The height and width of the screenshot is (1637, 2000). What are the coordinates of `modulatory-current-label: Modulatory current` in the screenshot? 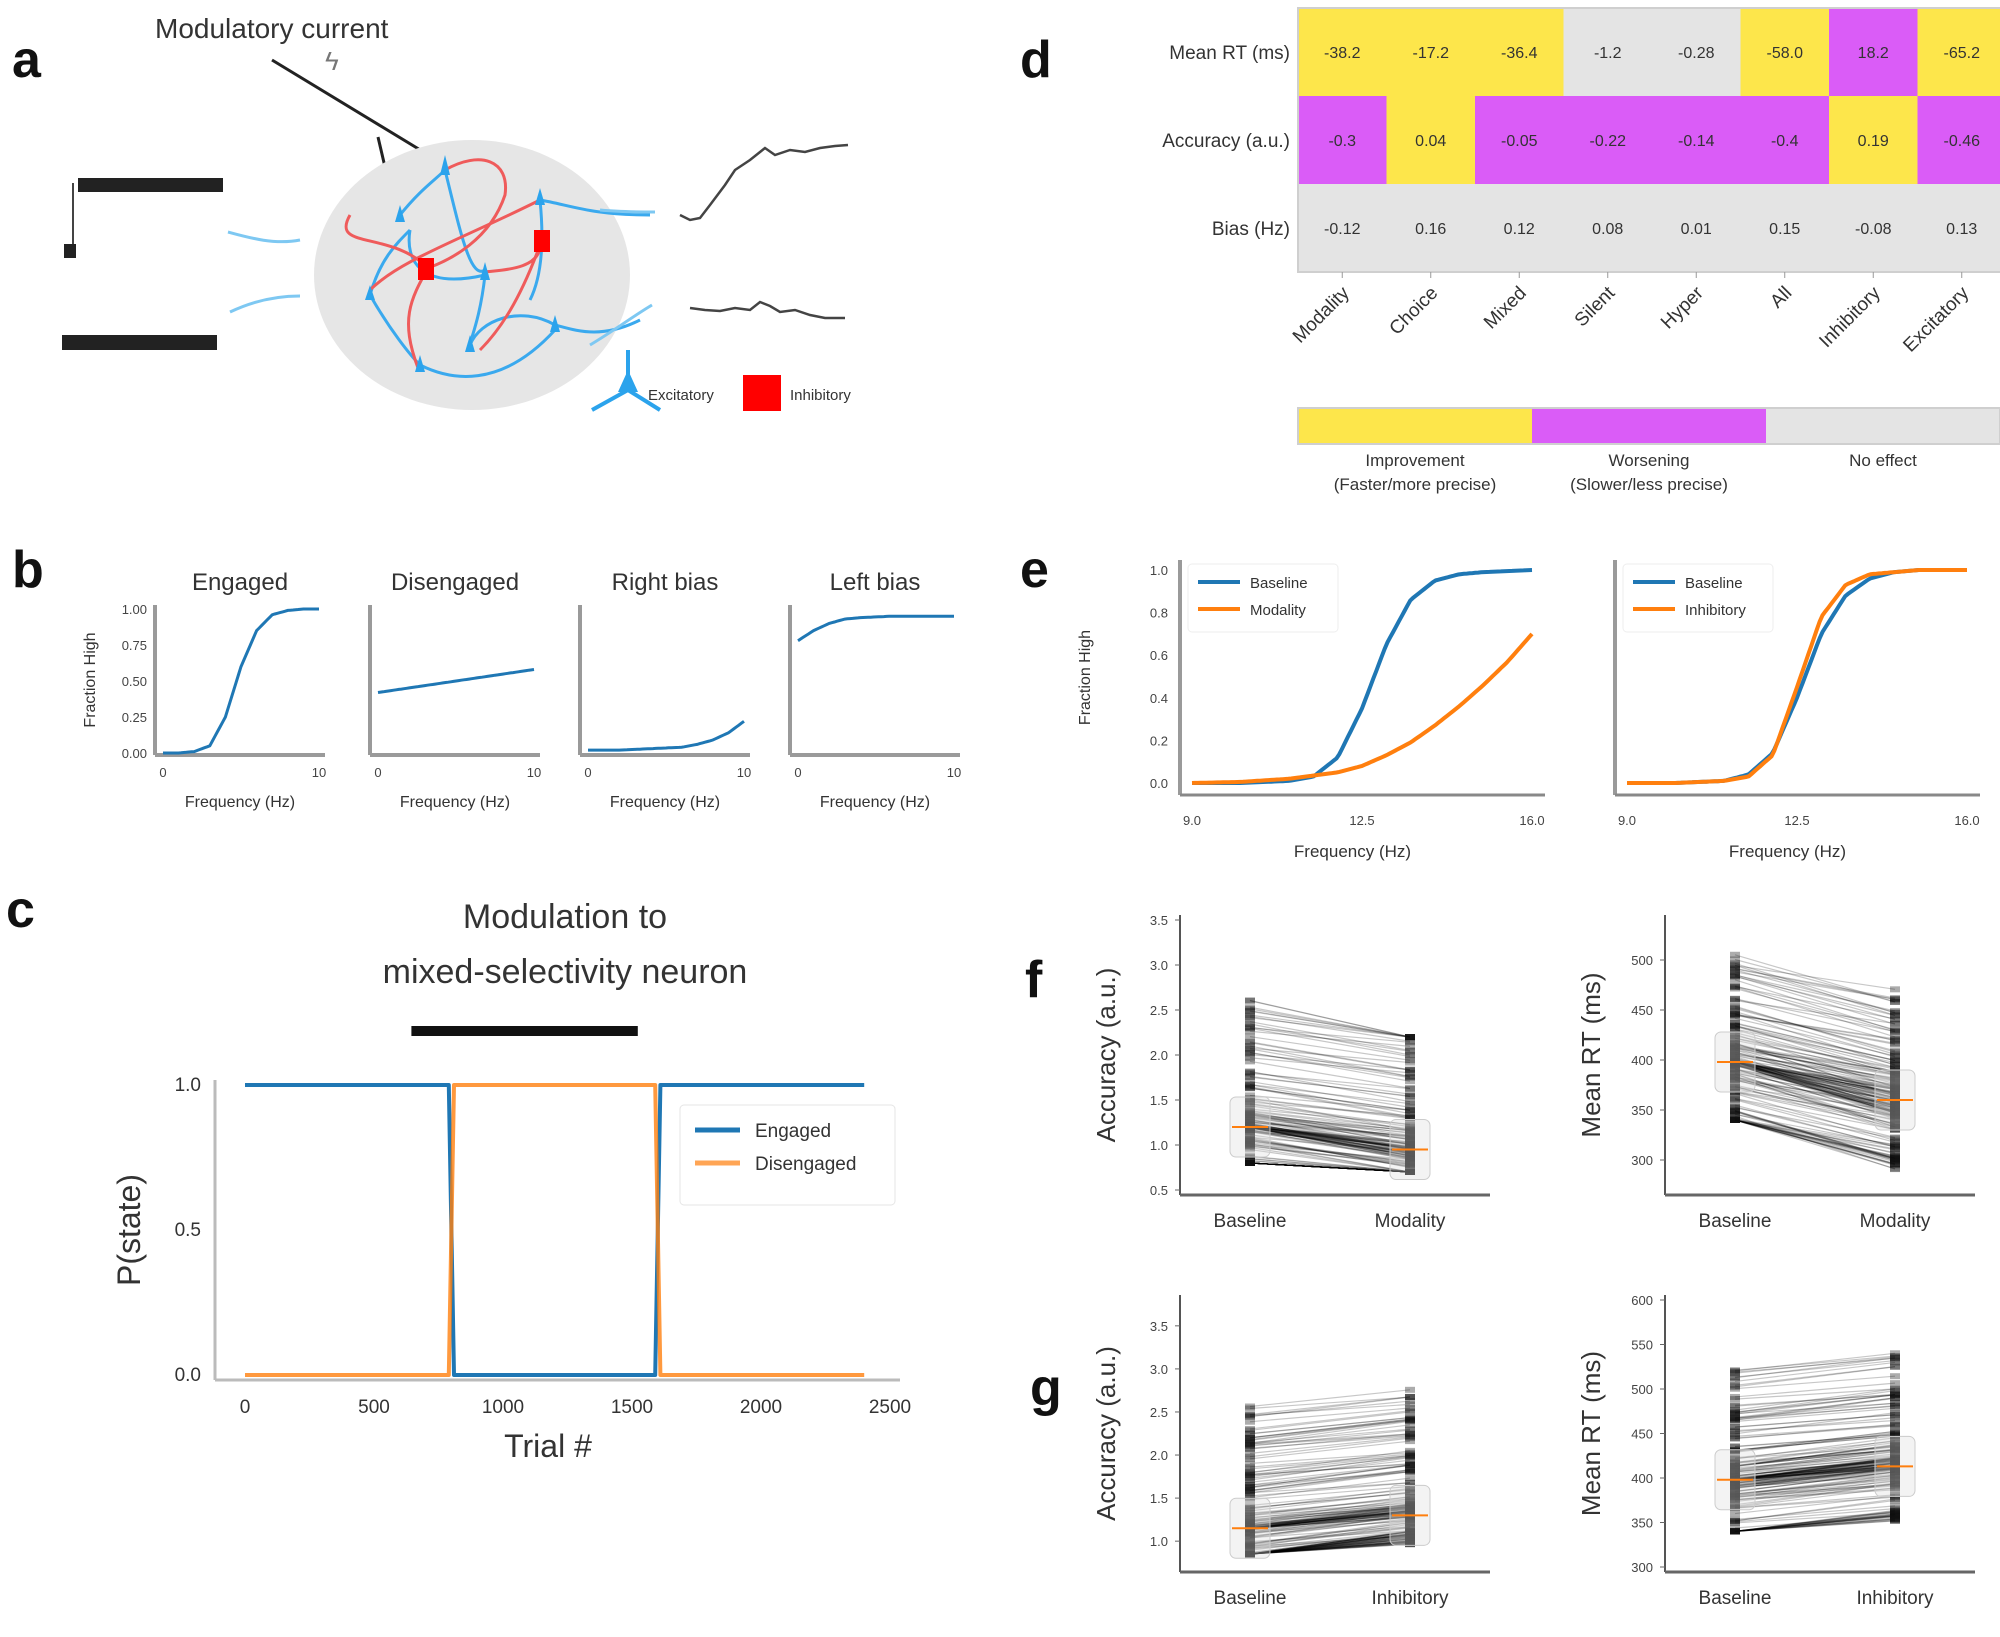 It's located at (272, 28).